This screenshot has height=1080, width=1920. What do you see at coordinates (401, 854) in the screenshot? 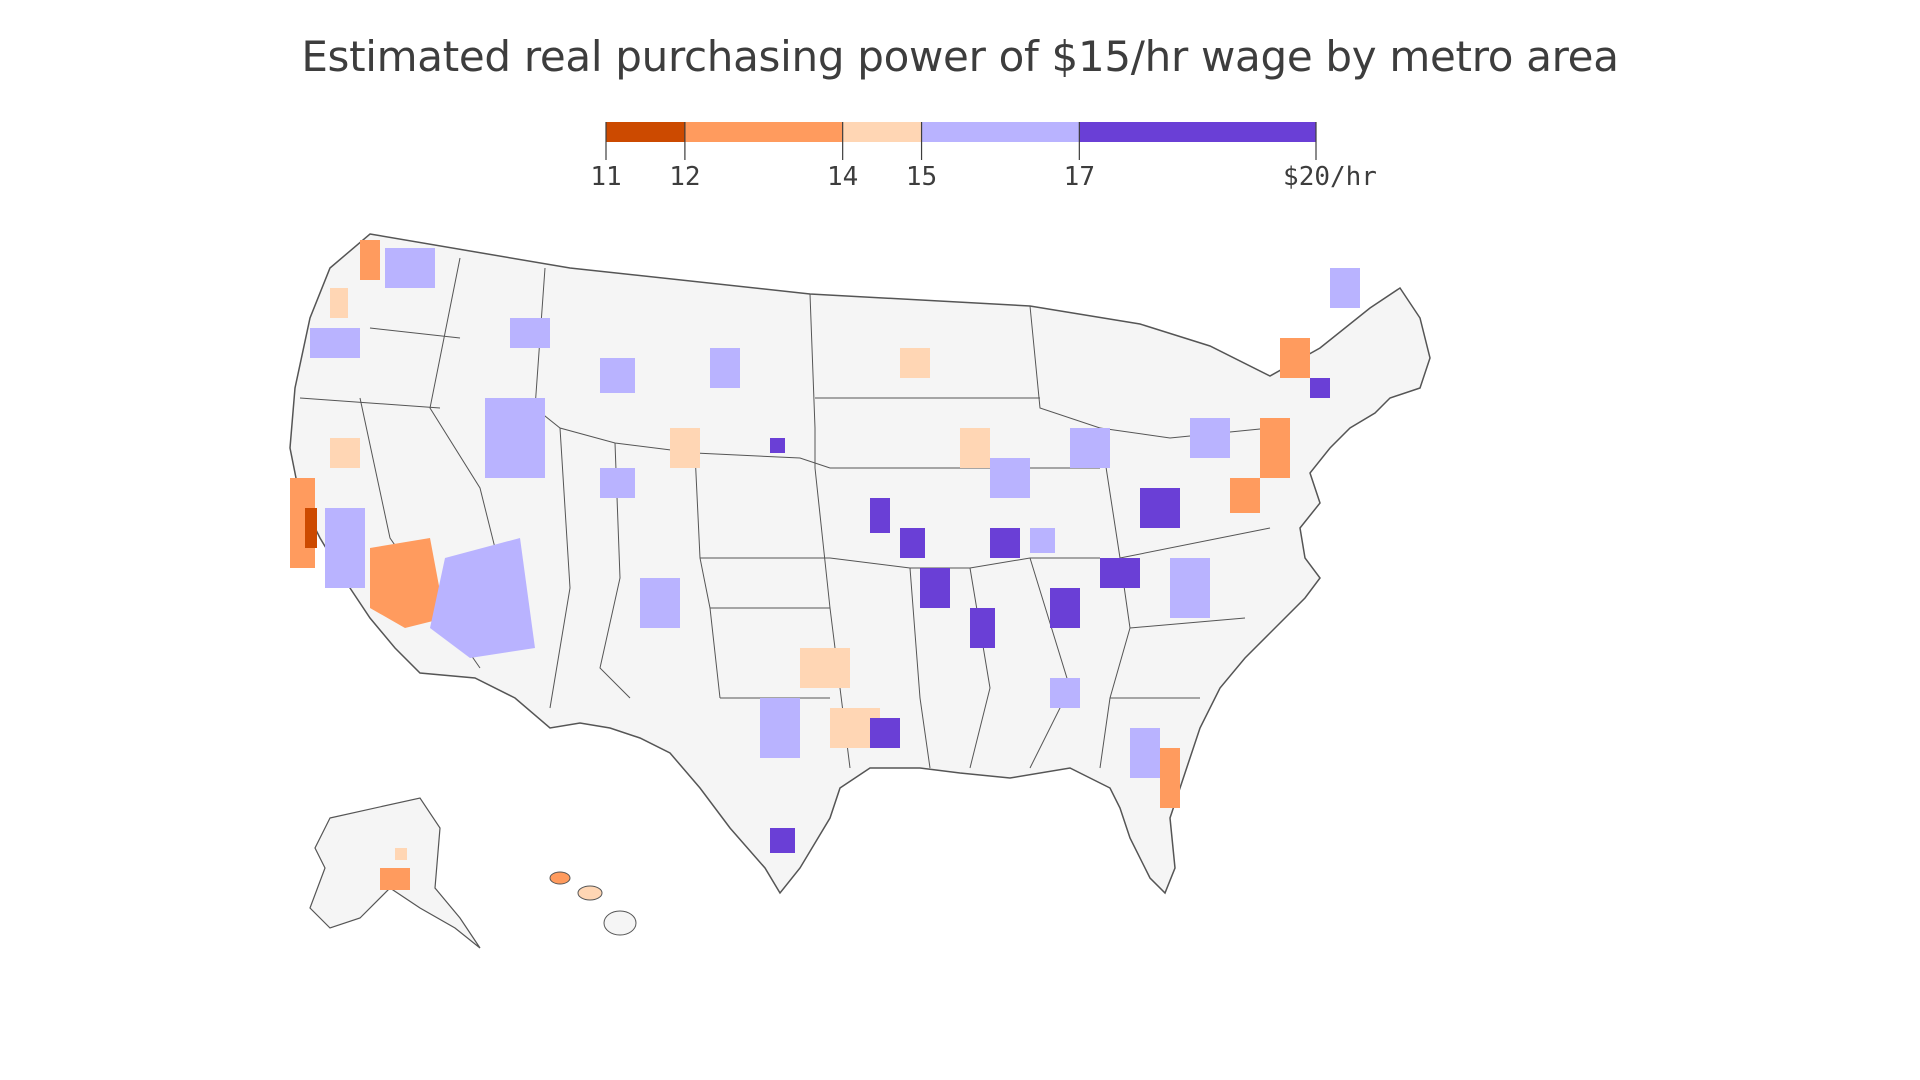
I see `metro-area-fairbanks` at bounding box center [401, 854].